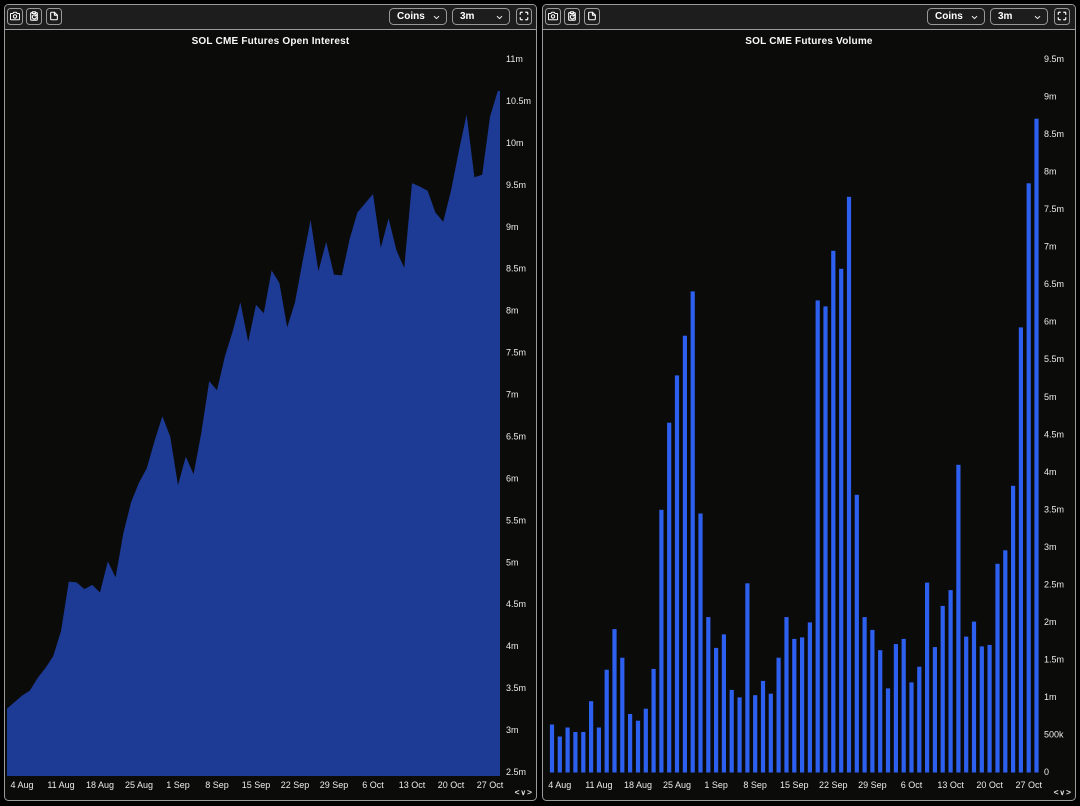 The width and height of the screenshot is (1080, 806). What do you see at coordinates (515, 143) in the screenshot?
I see `svg-text: 10m` at bounding box center [515, 143].